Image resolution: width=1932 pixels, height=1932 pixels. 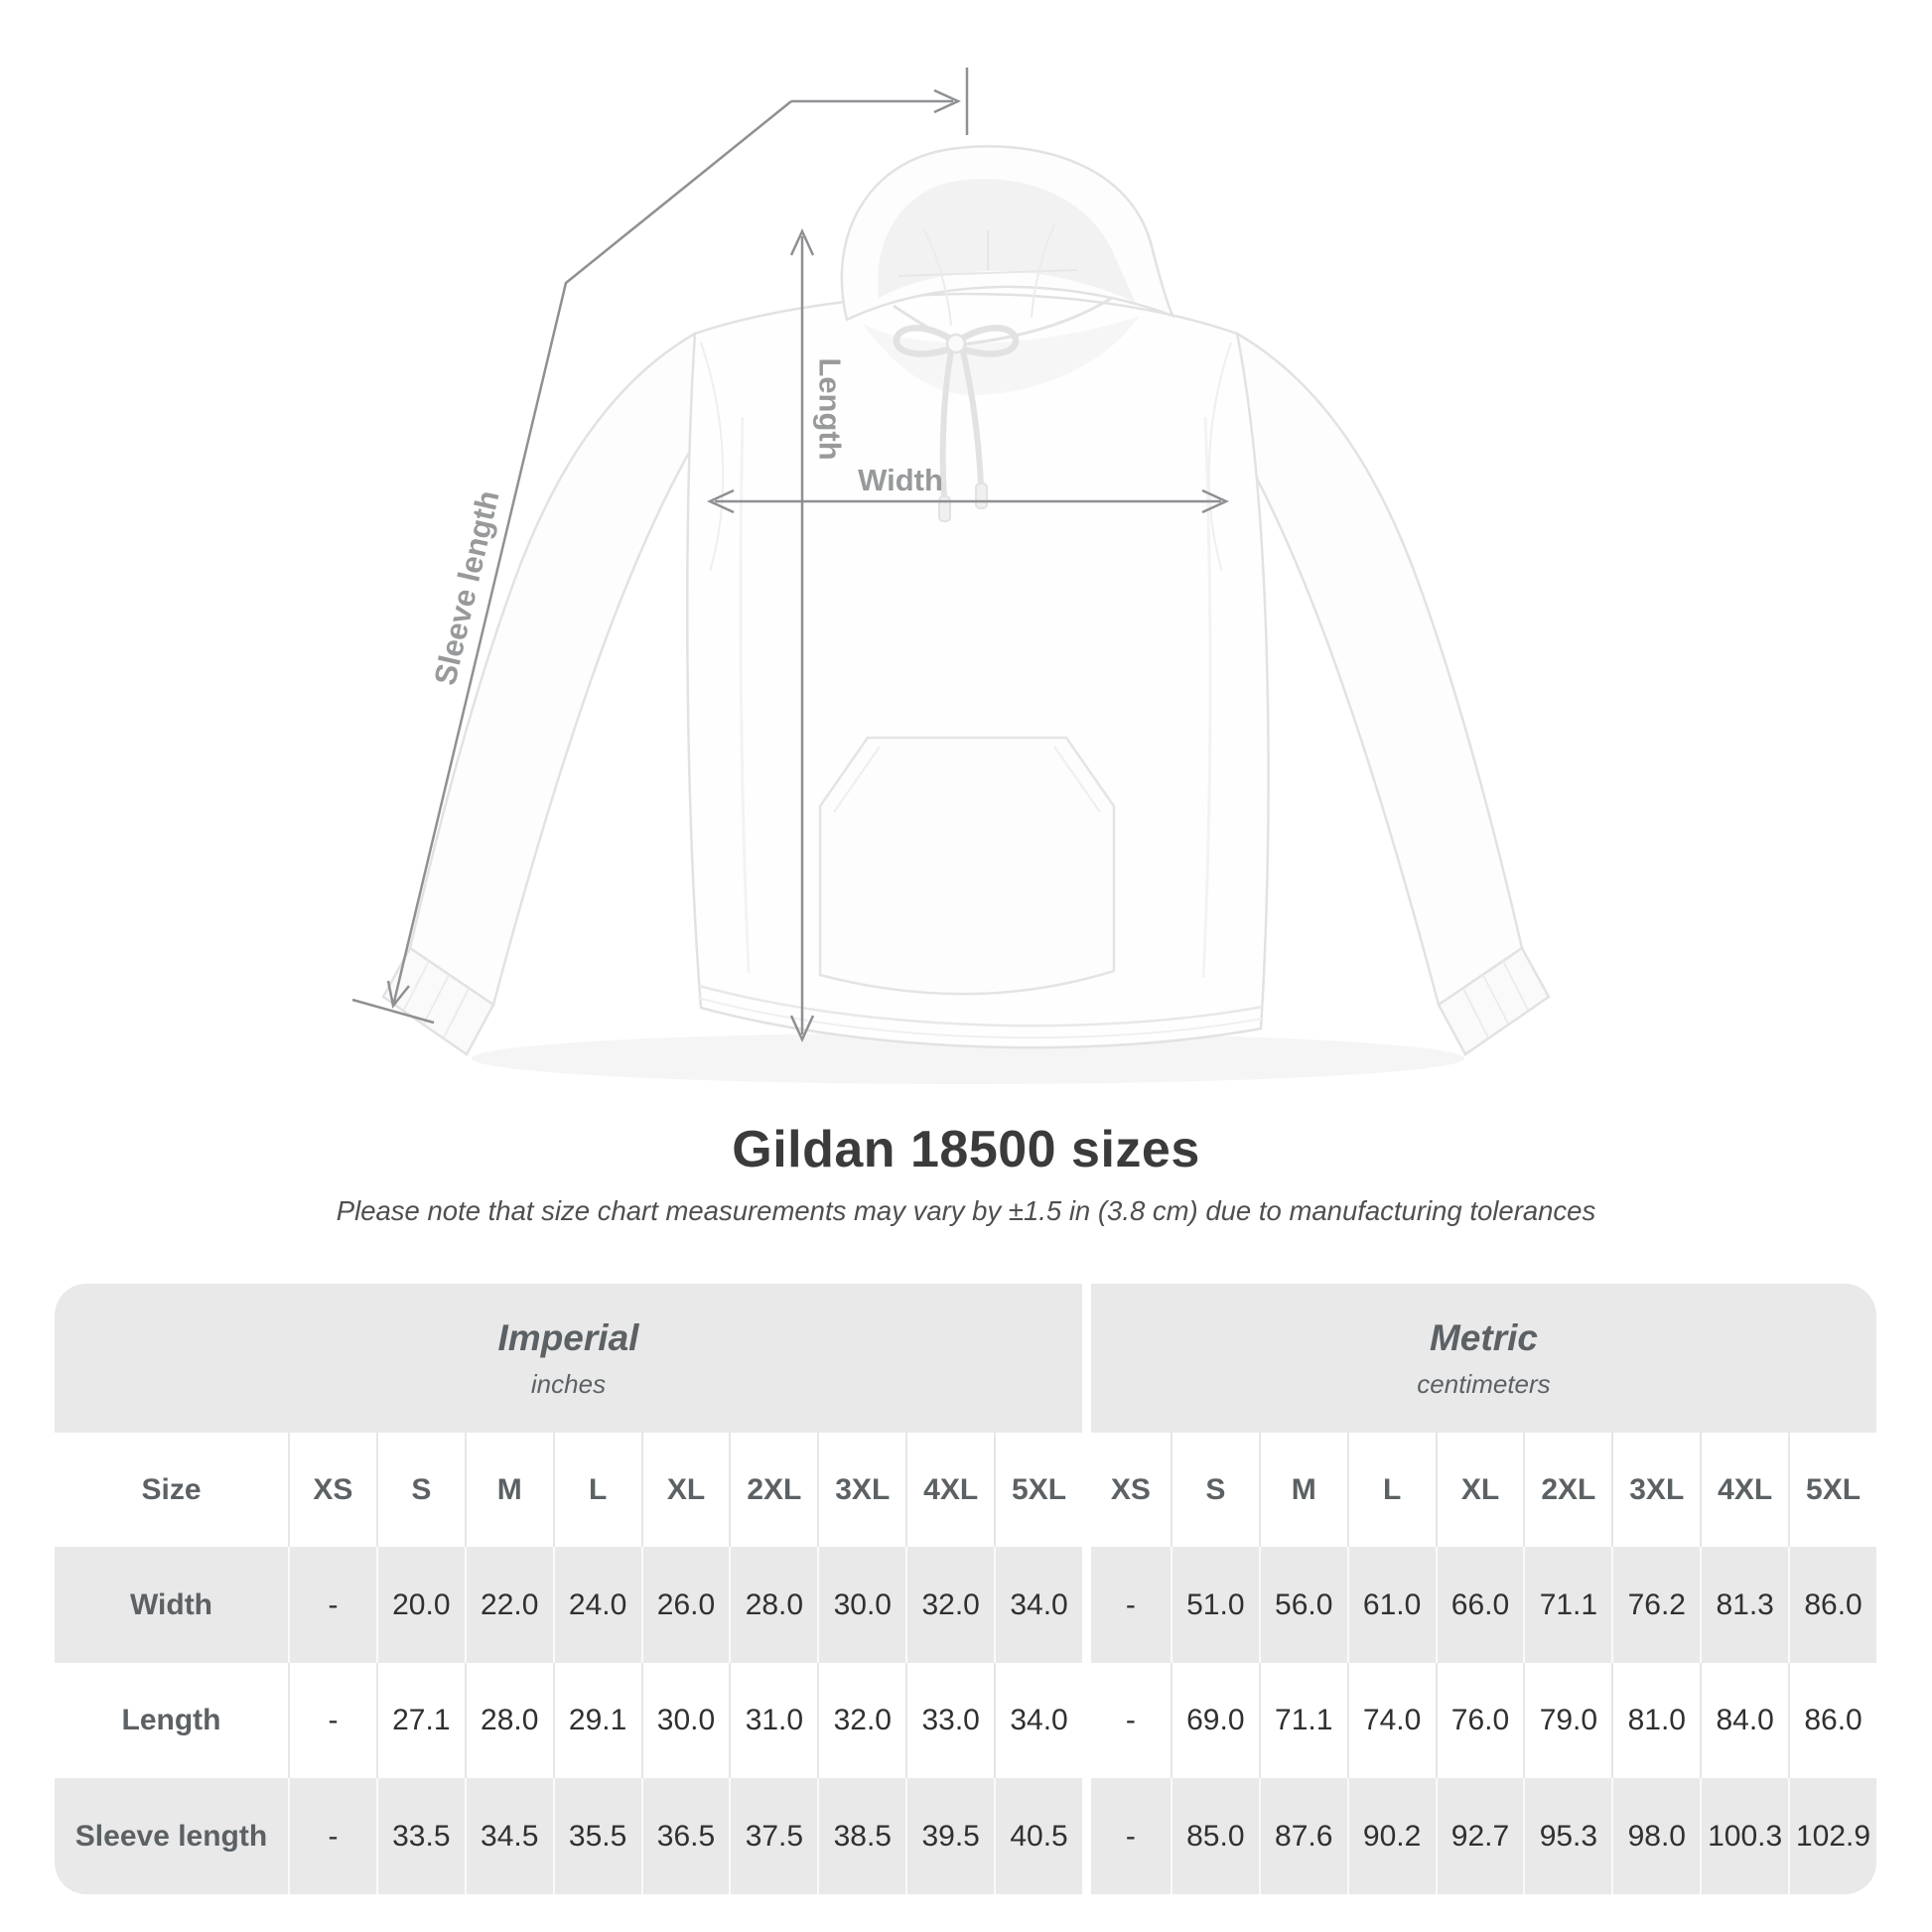 What do you see at coordinates (1832, 1836) in the screenshot?
I see `table-cell: 102.9` at bounding box center [1832, 1836].